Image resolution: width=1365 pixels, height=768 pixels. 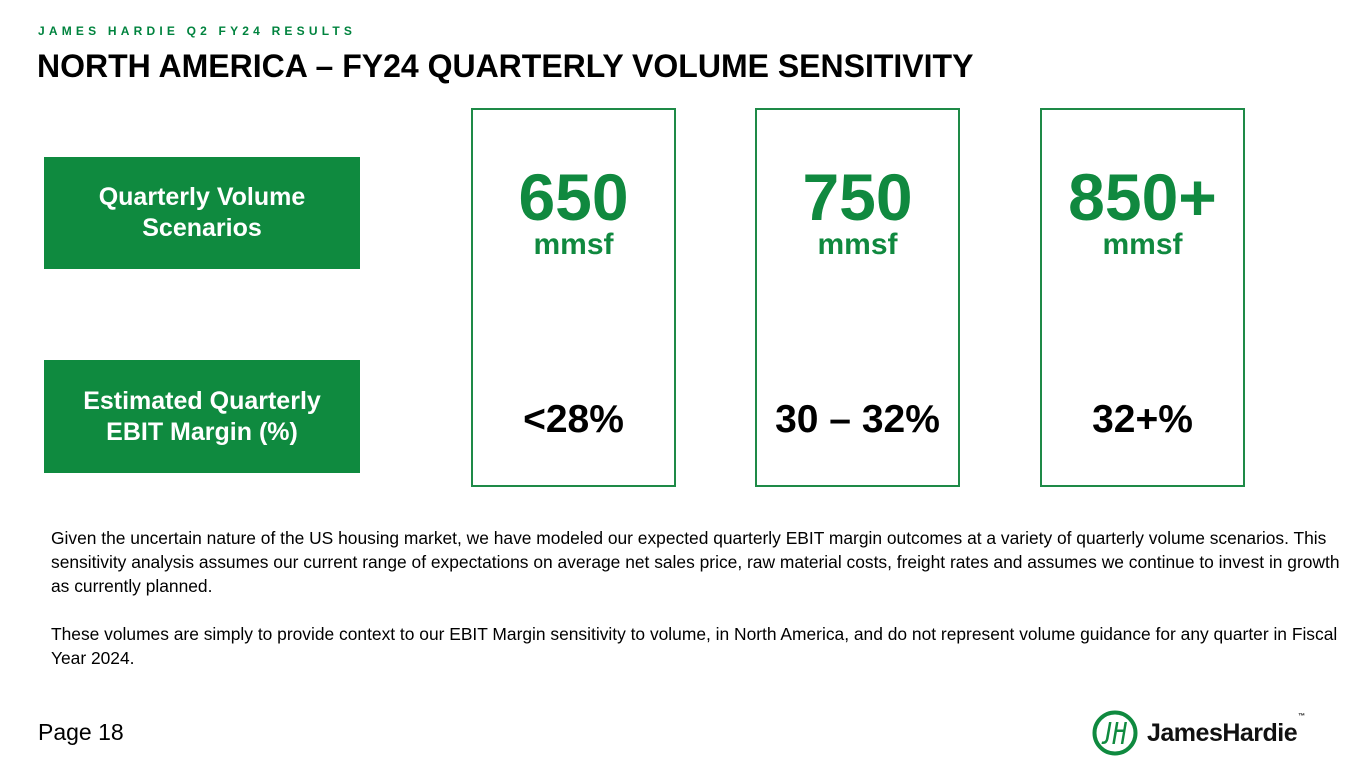 I want to click on logo-wordmark: JamesHardie™, so click(x=1226, y=730).